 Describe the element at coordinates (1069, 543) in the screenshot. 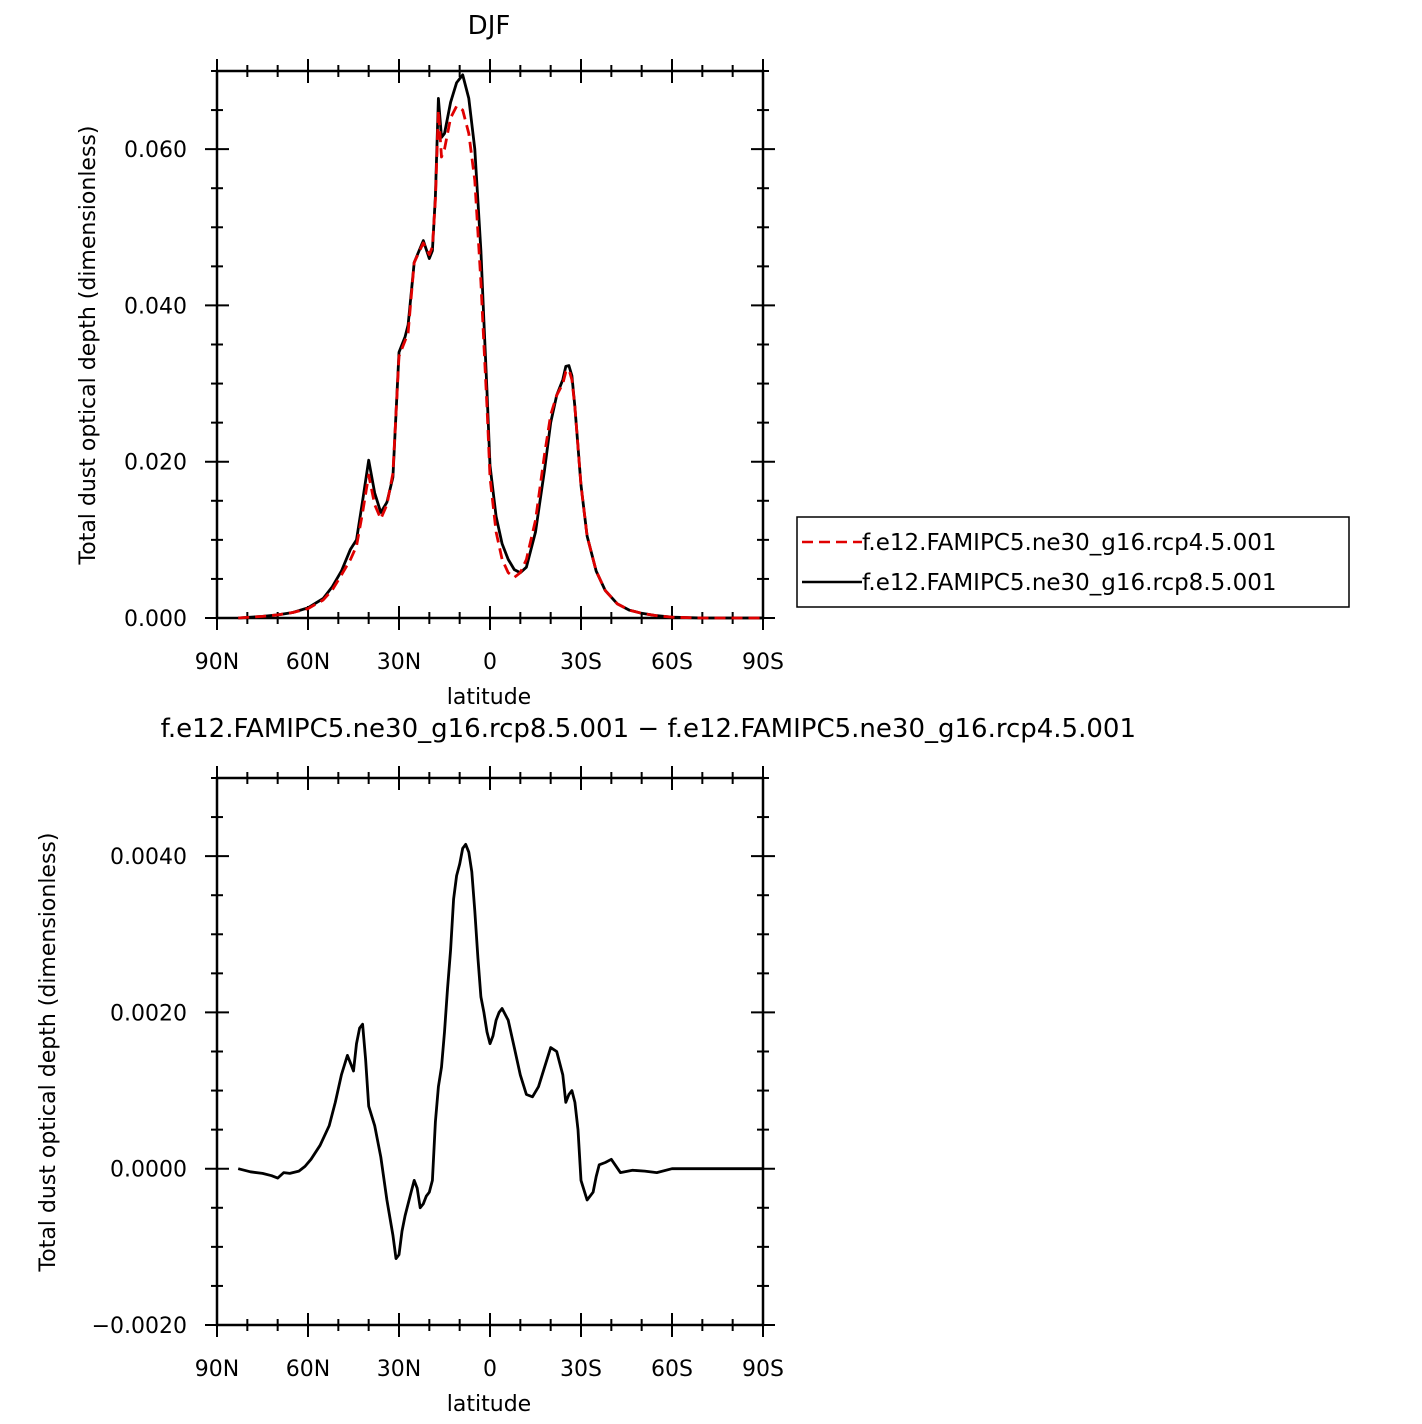

I see `legend-label-rcp45: f.e12.FAMIPC5.ne30_g16.rcp4.5.001` at that location.